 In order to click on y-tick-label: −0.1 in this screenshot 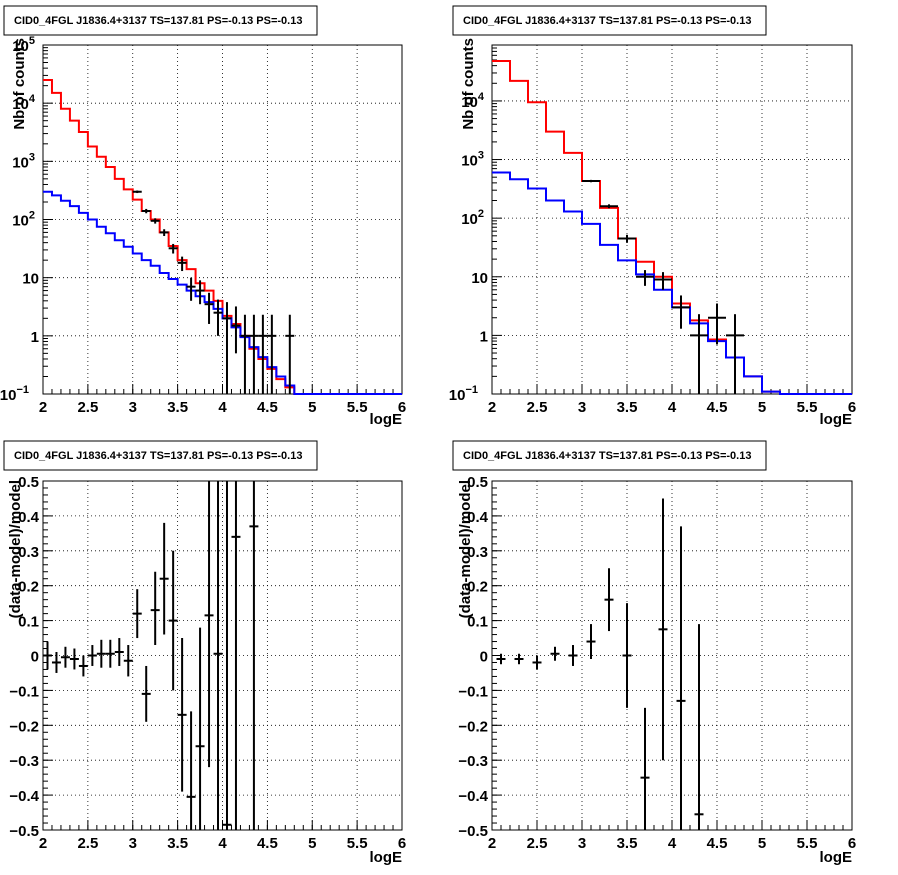, I will do `click(473, 691)`.